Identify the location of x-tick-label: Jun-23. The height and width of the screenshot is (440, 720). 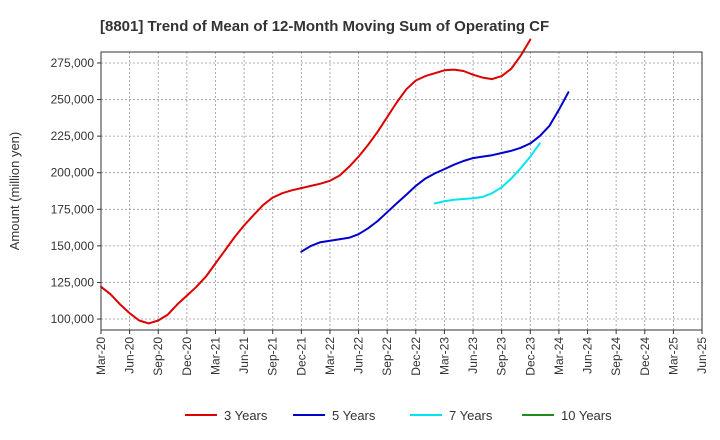
(473, 355).